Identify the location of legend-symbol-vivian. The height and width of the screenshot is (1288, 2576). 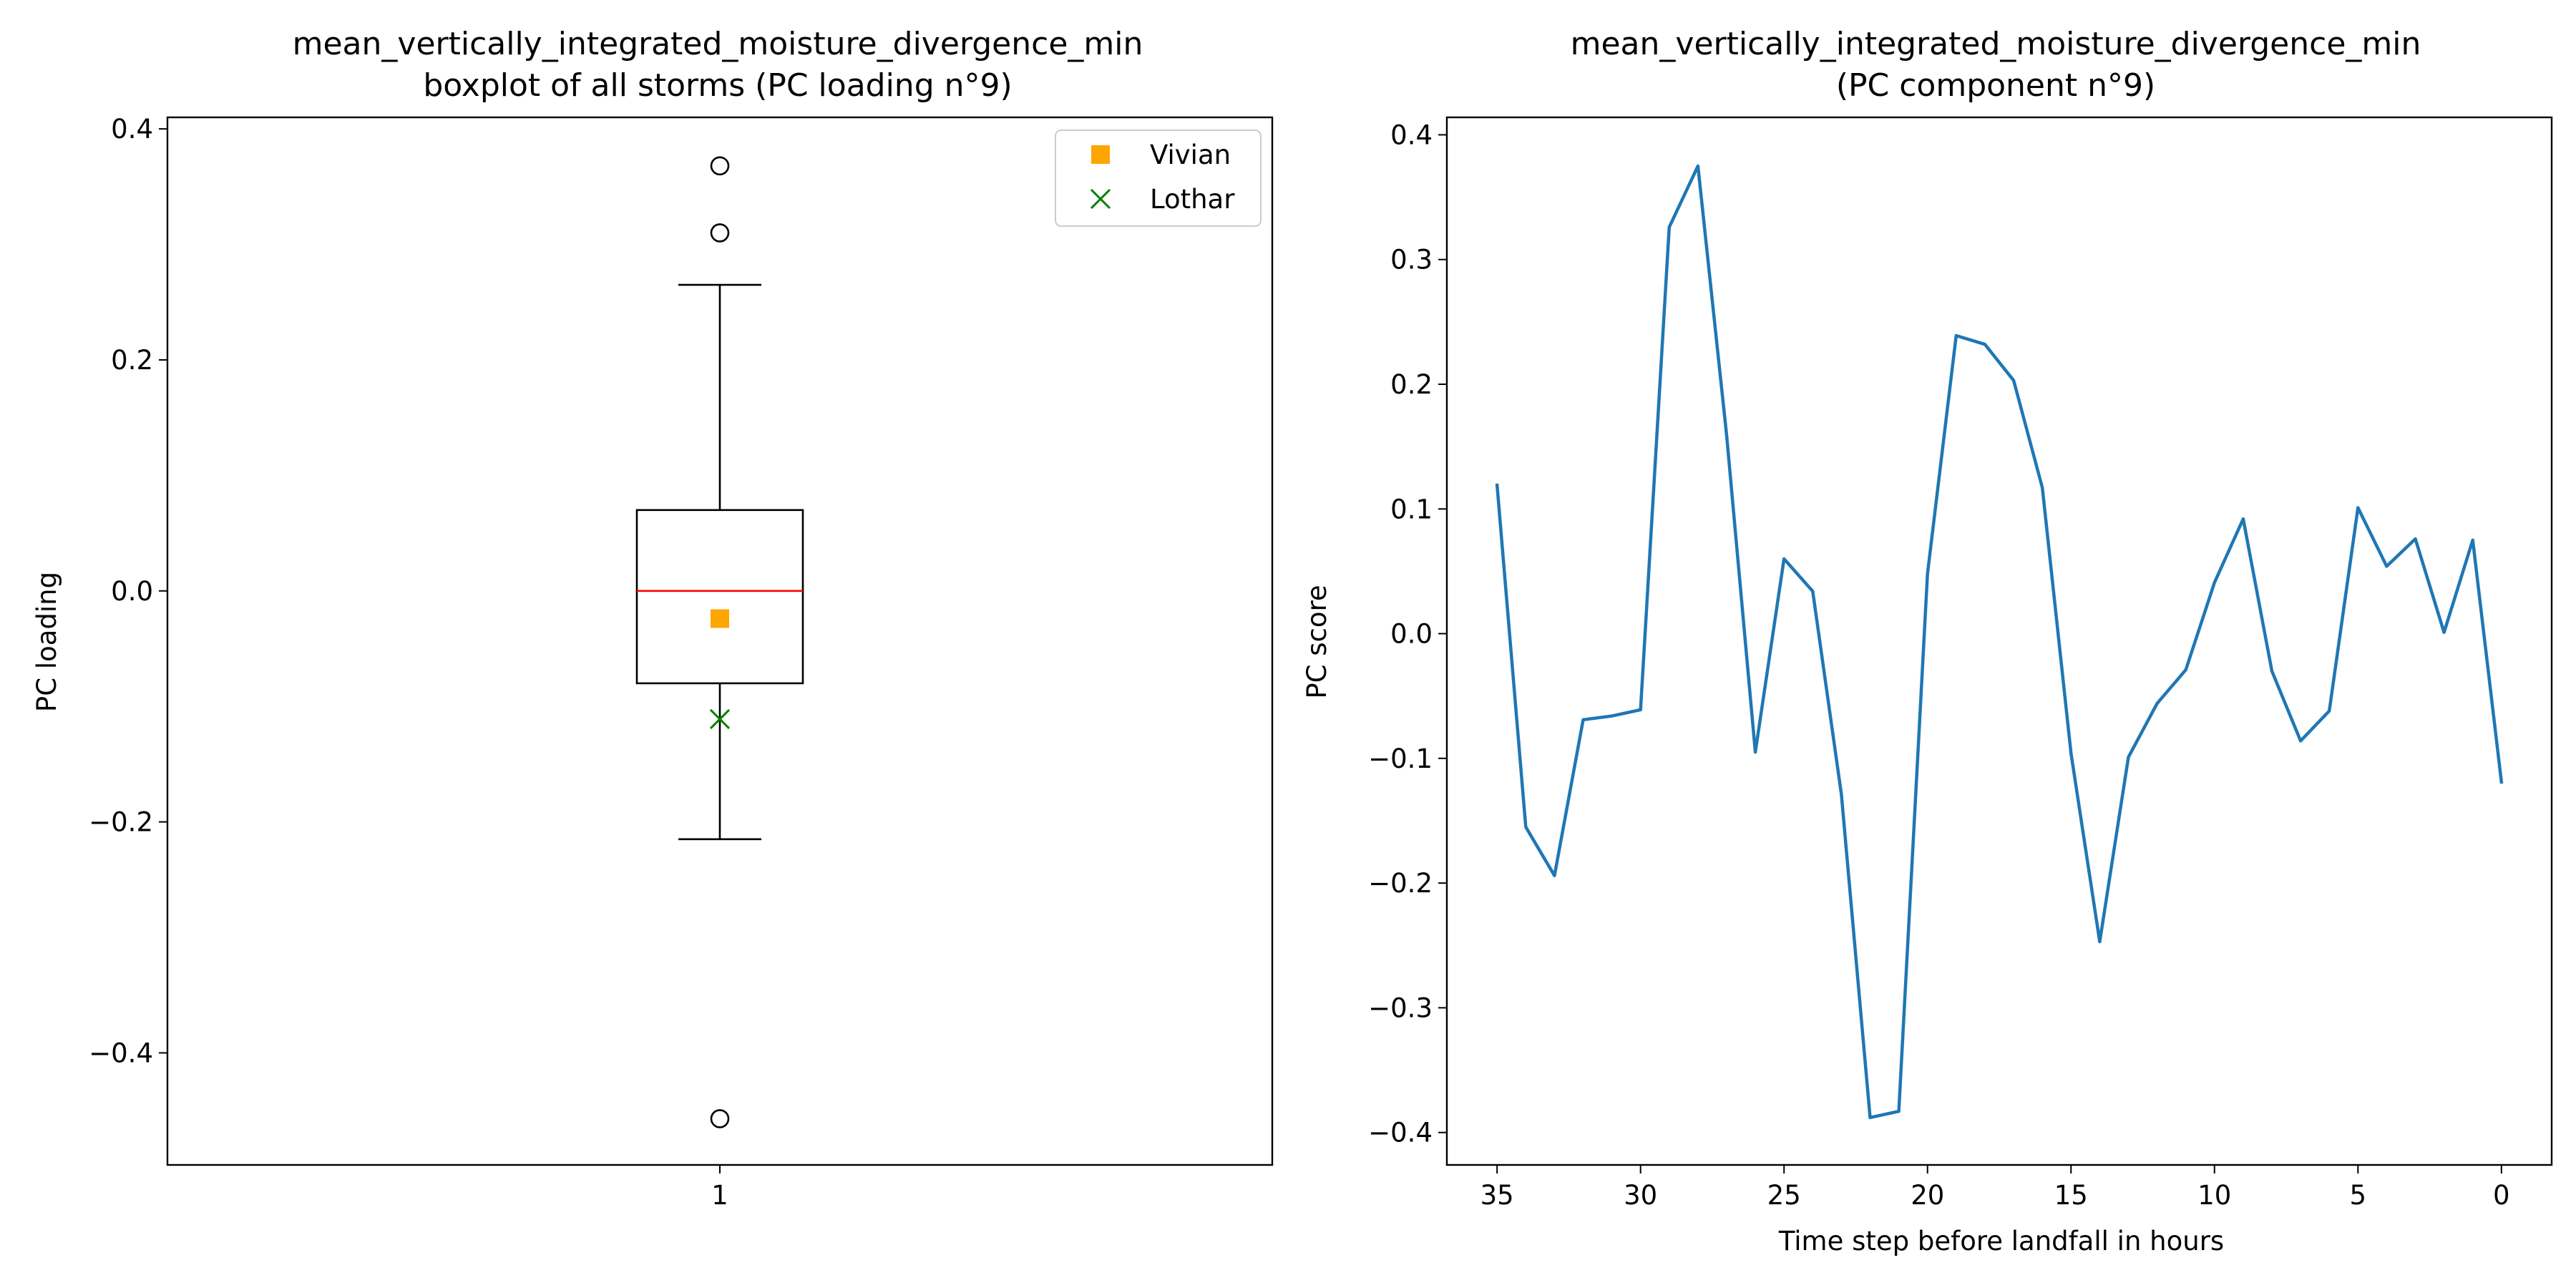
(1100, 154).